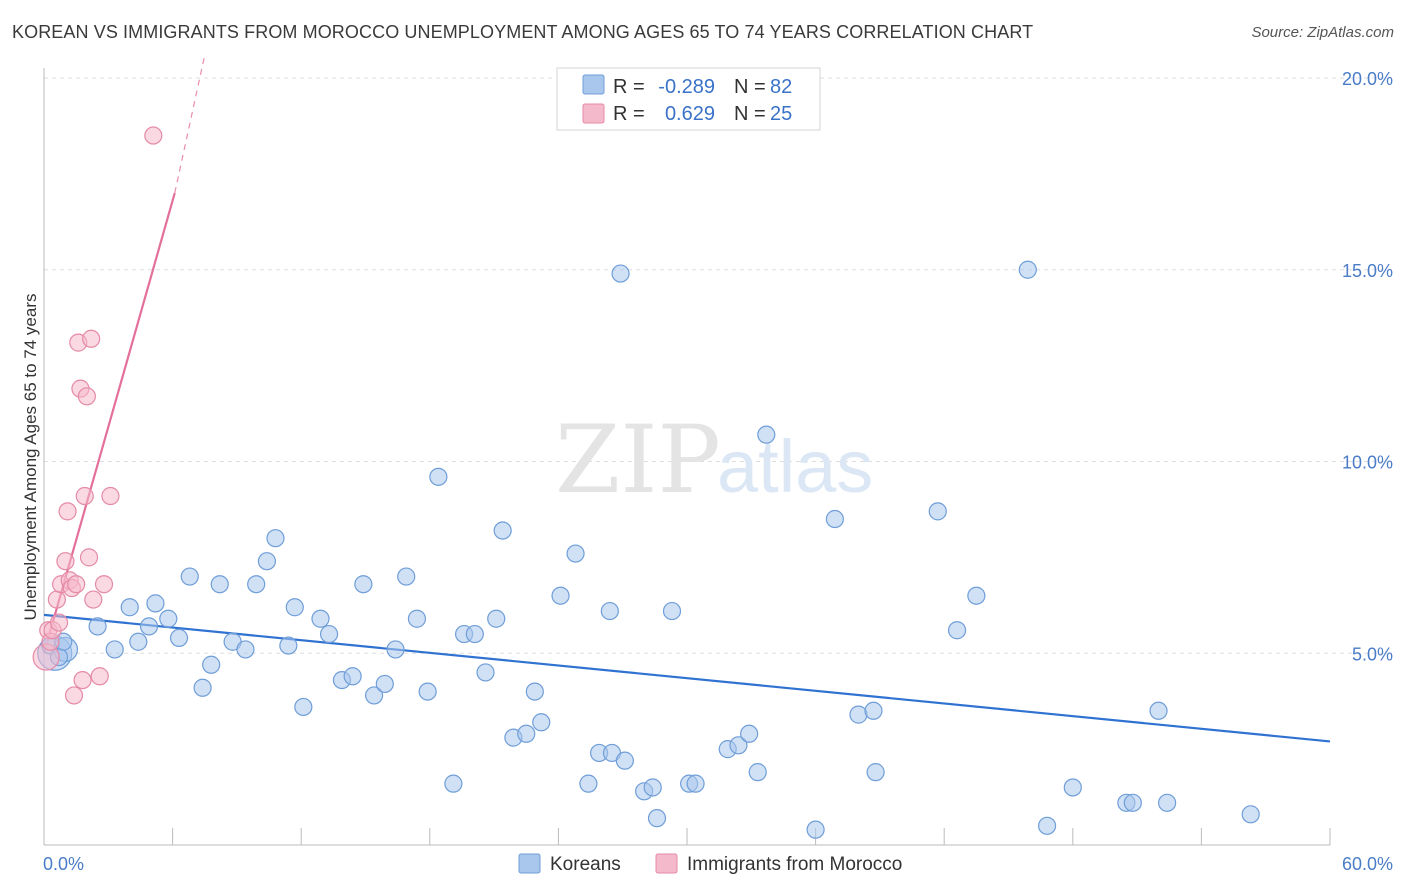 This screenshot has height=892, width=1406. I want to click on source-label: Source: ZipAtlas.com, so click(1322, 32).